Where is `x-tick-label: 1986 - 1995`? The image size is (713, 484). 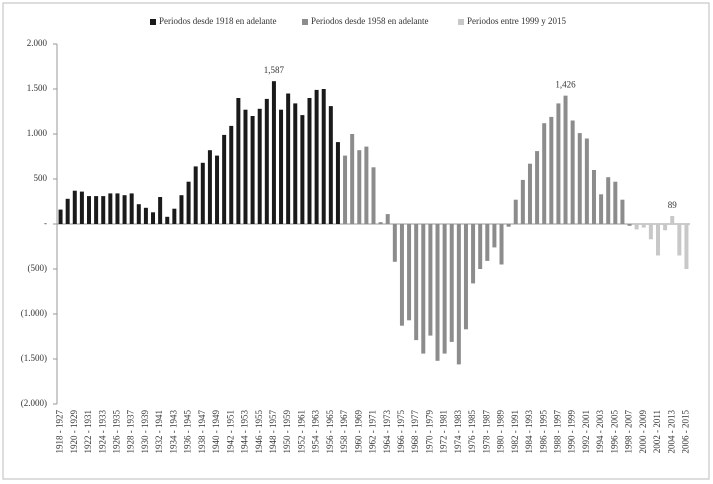 x-tick-label: 1986 - 1995 is located at coordinates (543, 432).